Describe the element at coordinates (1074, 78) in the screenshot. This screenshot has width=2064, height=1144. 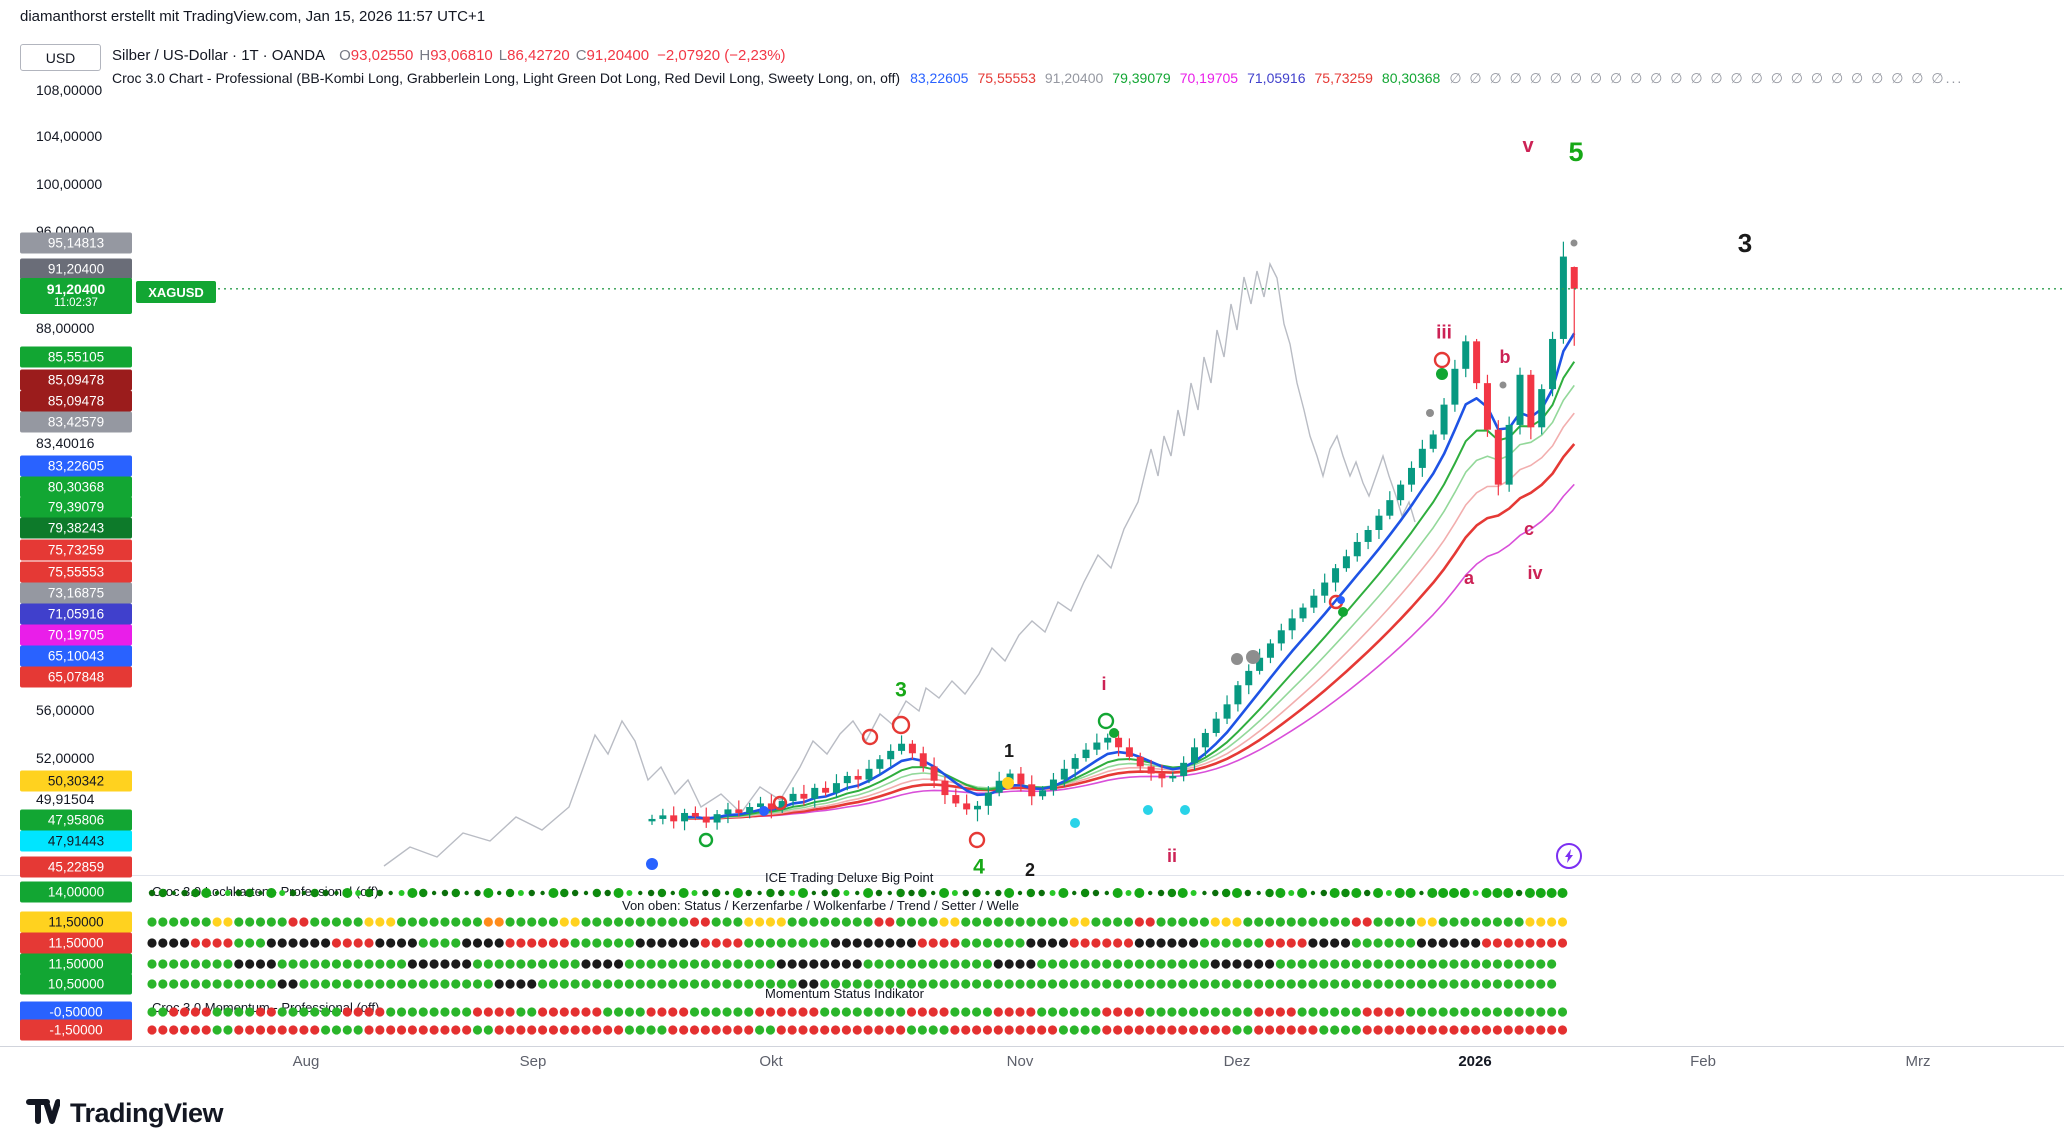
I see `indicator-value: 91,20400` at that location.